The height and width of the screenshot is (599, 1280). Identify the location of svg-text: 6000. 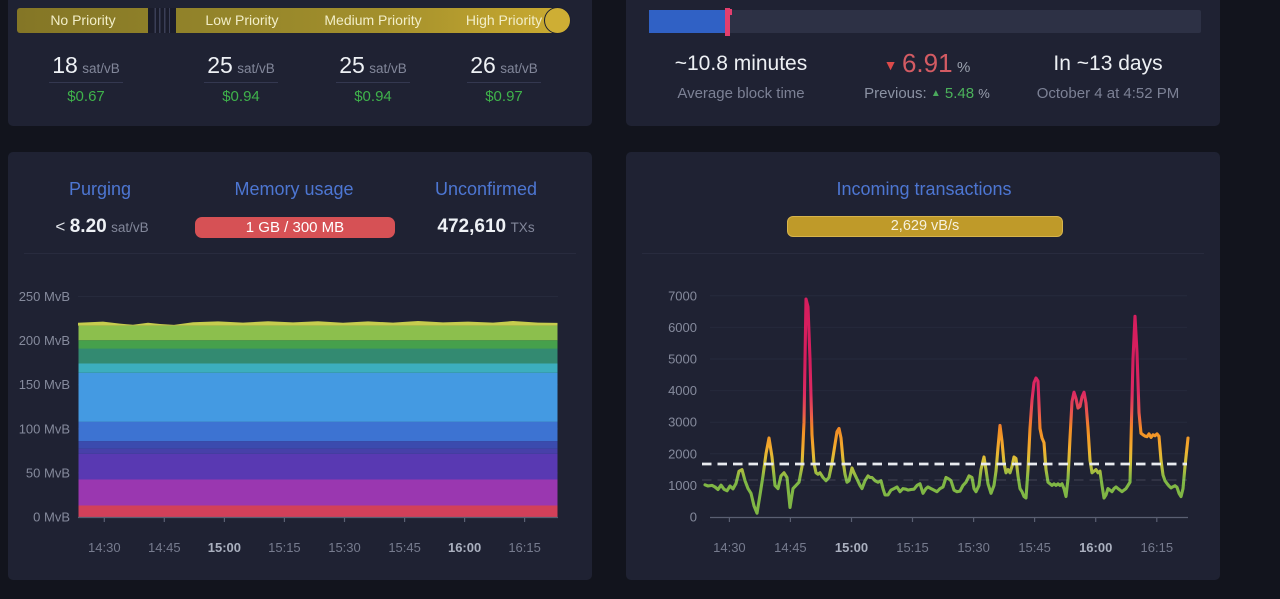
(682, 327).